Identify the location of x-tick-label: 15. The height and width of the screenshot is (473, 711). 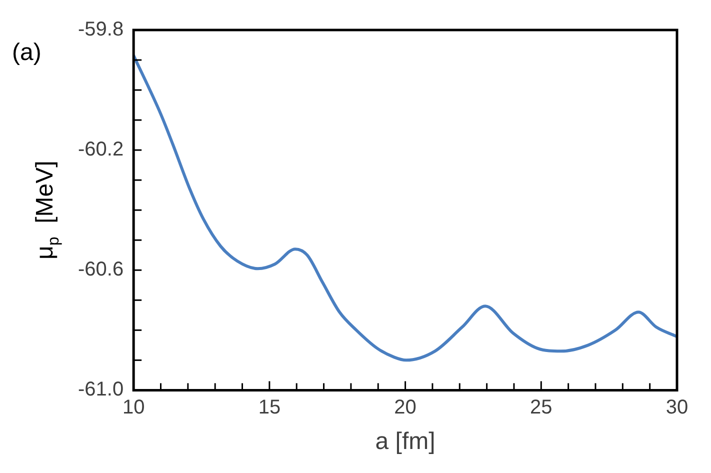
(269, 407).